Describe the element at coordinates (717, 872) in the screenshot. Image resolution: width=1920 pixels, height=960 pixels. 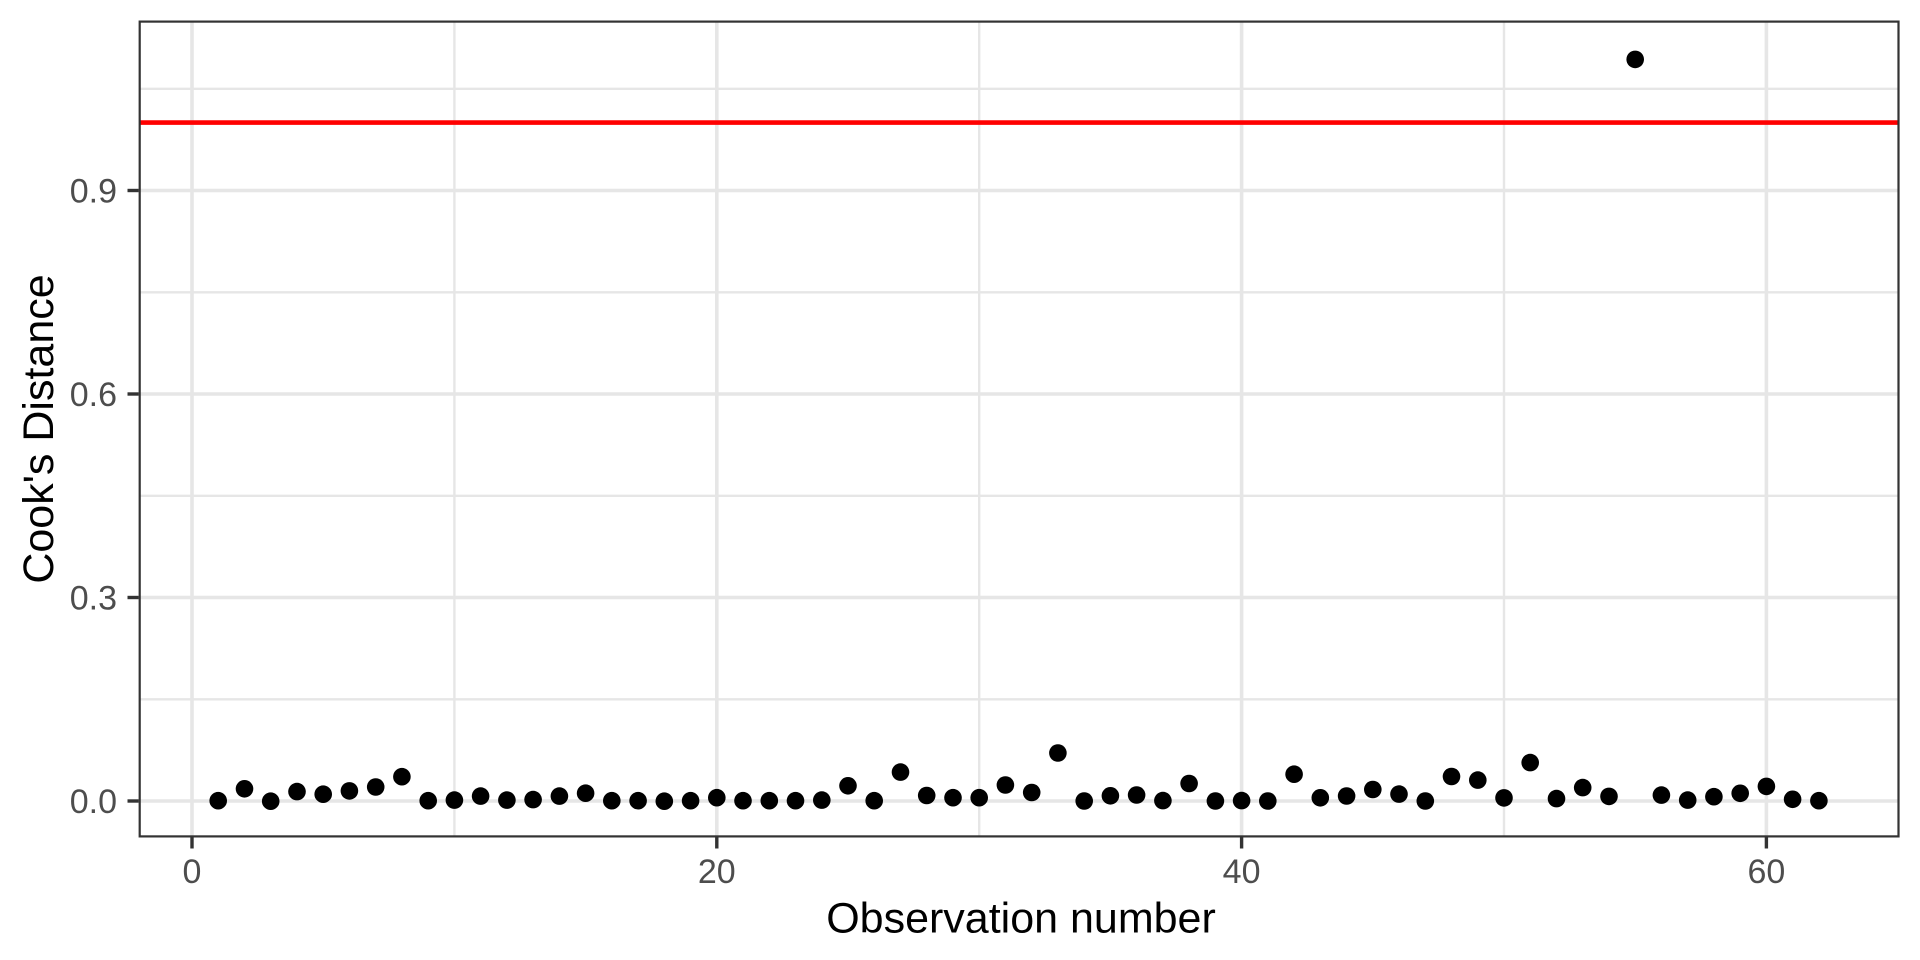
I see `svg-text: 20` at that location.